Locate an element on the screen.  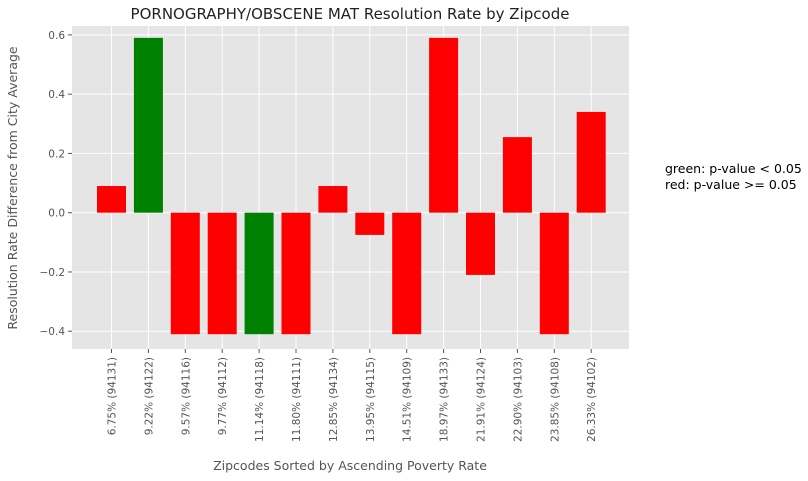
x-tick-label: 13.95% (94115) is located at coordinates (371, 399).